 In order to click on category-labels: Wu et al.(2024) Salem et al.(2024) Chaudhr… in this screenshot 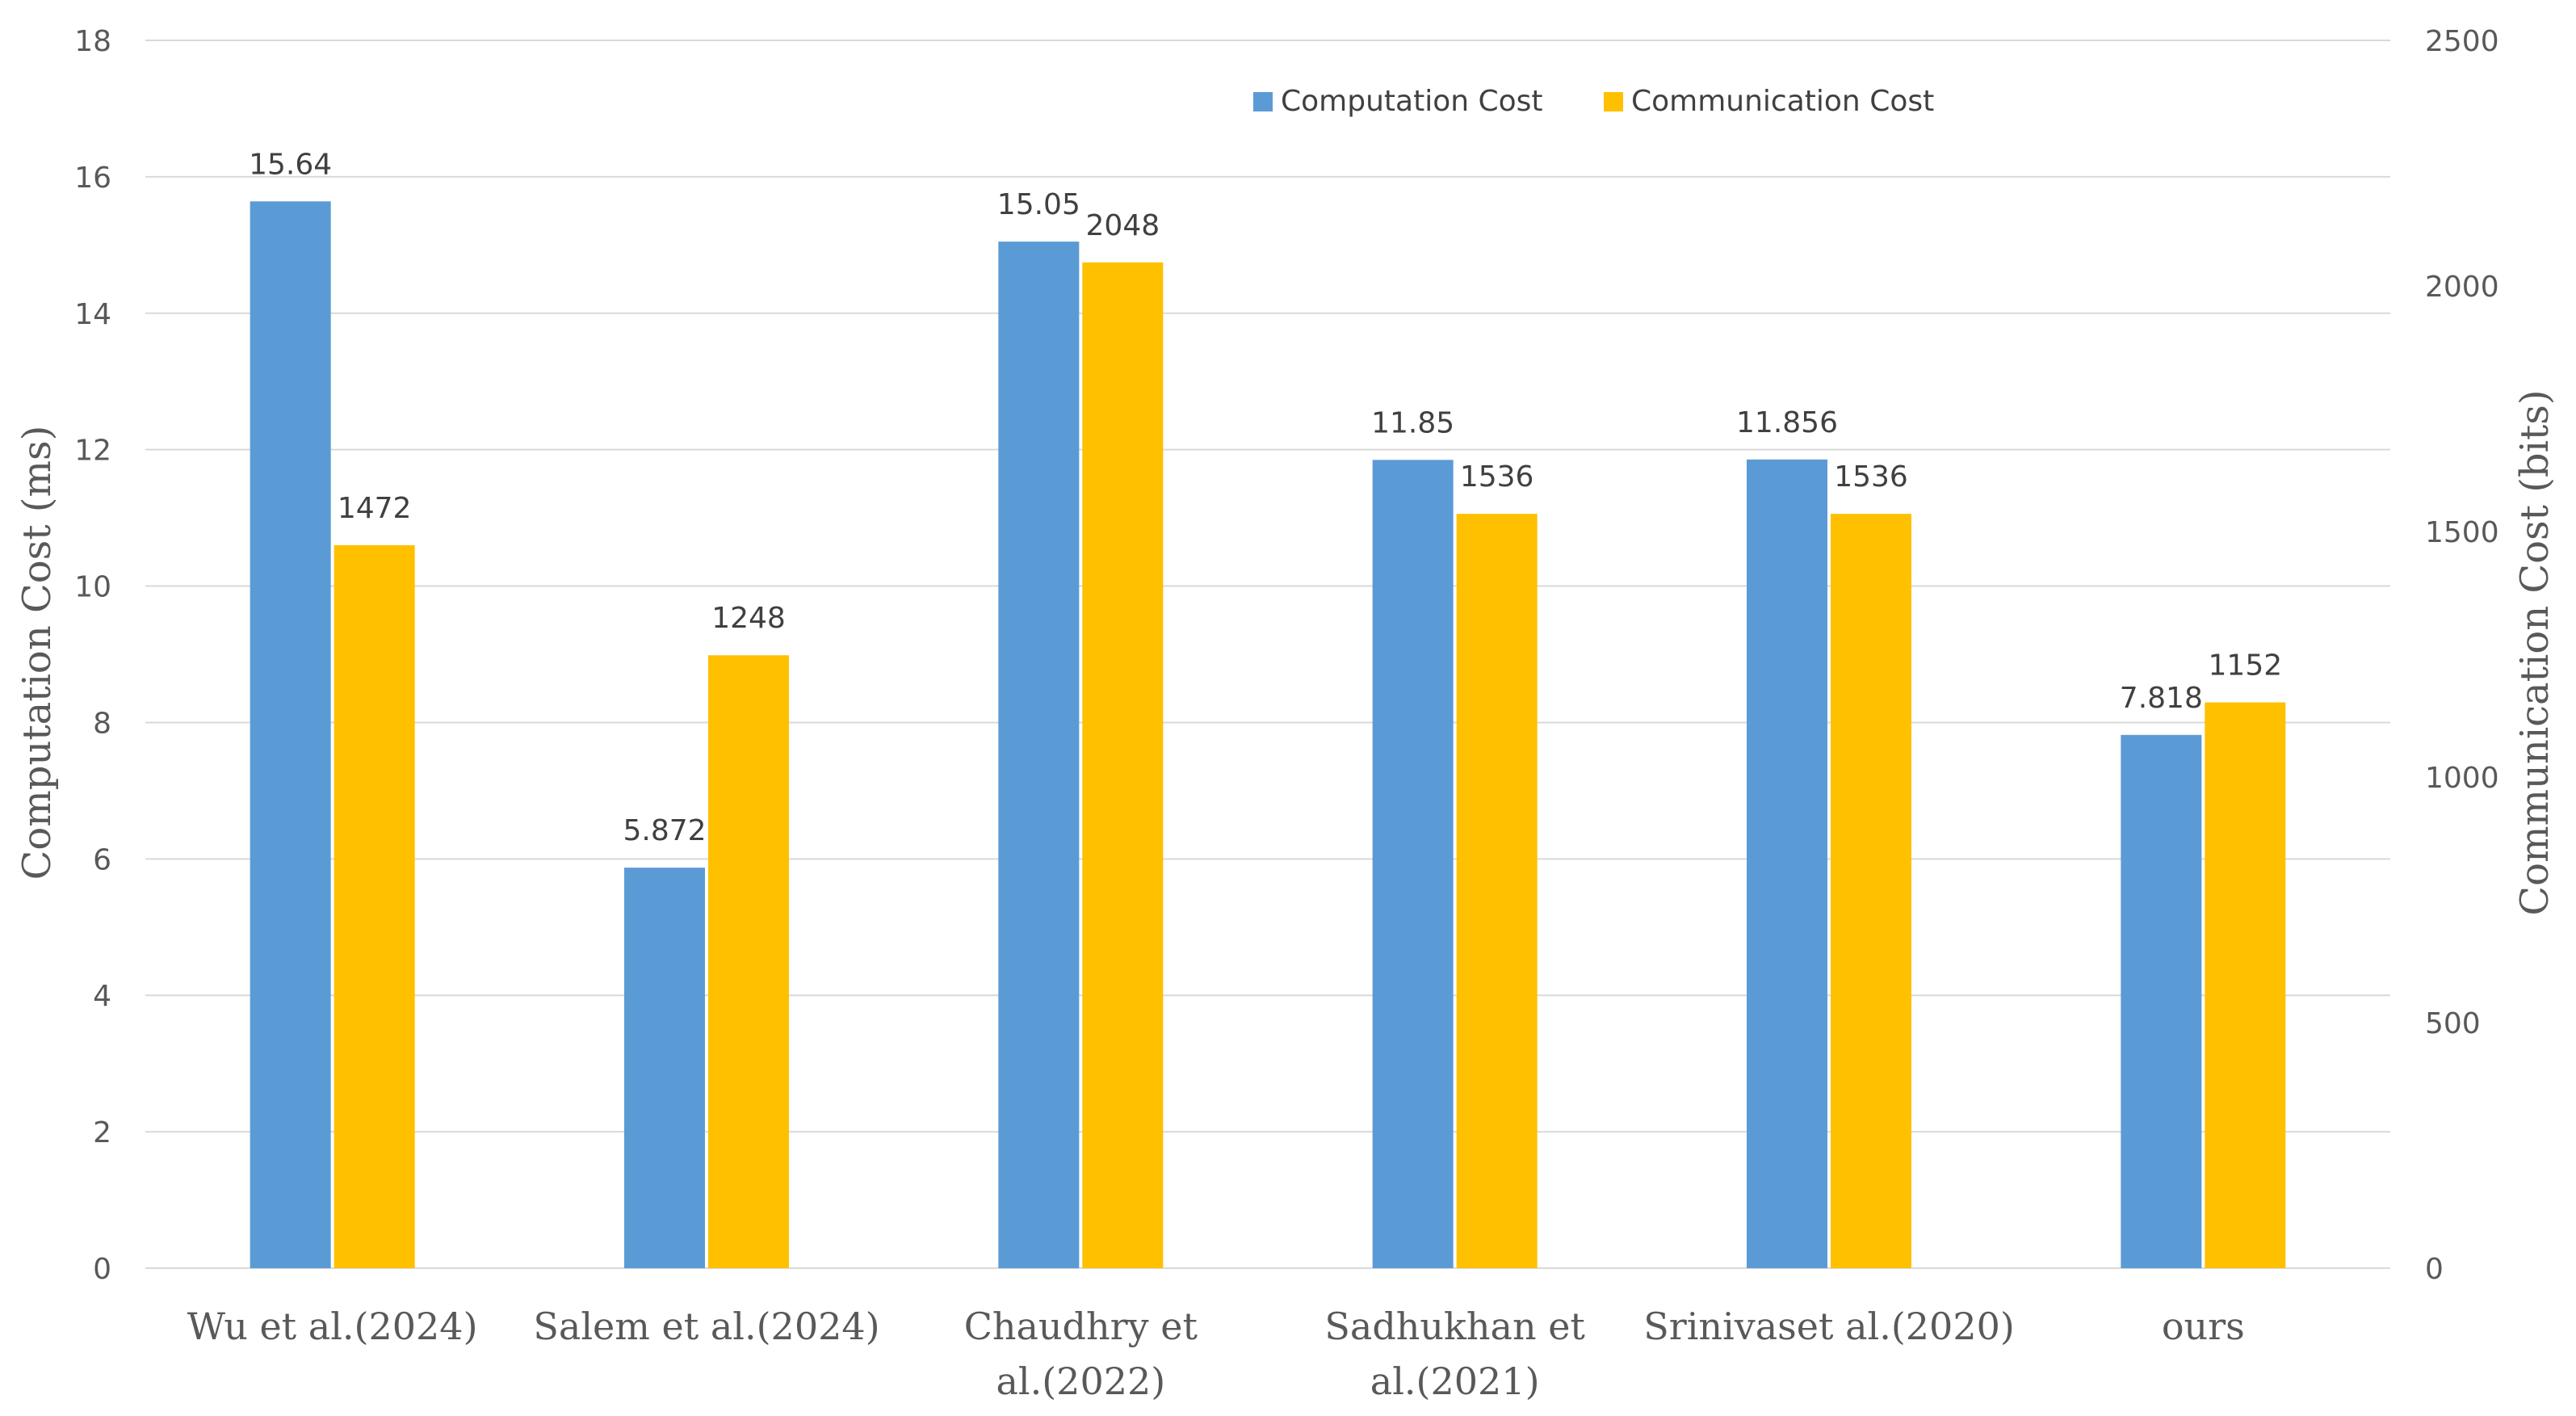, I will do `click(1216, 1354)`.